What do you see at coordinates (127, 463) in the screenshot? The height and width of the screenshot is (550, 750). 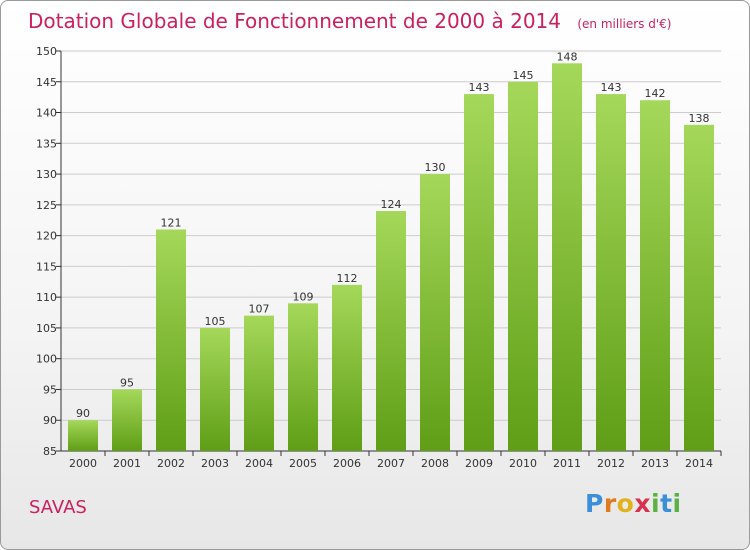 I see `x-tick-label: 2001` at bounding box center [127, 463].